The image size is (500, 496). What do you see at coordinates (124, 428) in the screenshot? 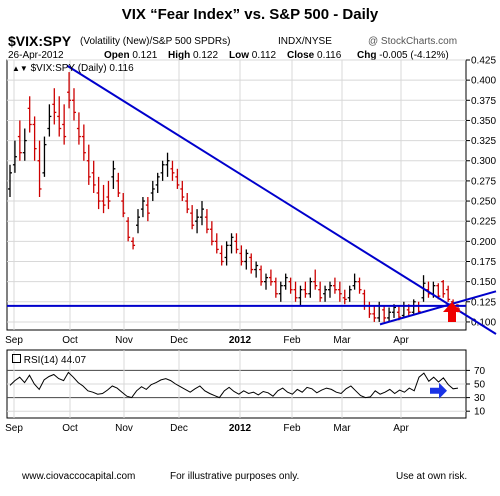
I see `rsi-xtick-label: Nov` at bounding box center [124, 428].